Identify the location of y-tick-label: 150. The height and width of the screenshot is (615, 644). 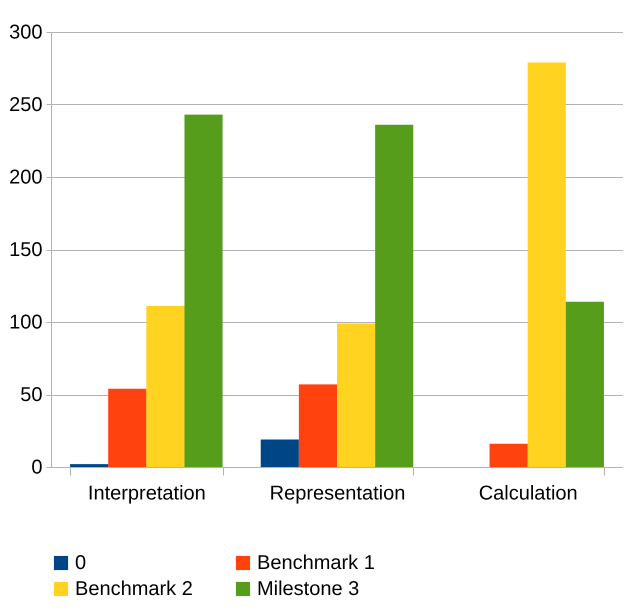
(25, 250).